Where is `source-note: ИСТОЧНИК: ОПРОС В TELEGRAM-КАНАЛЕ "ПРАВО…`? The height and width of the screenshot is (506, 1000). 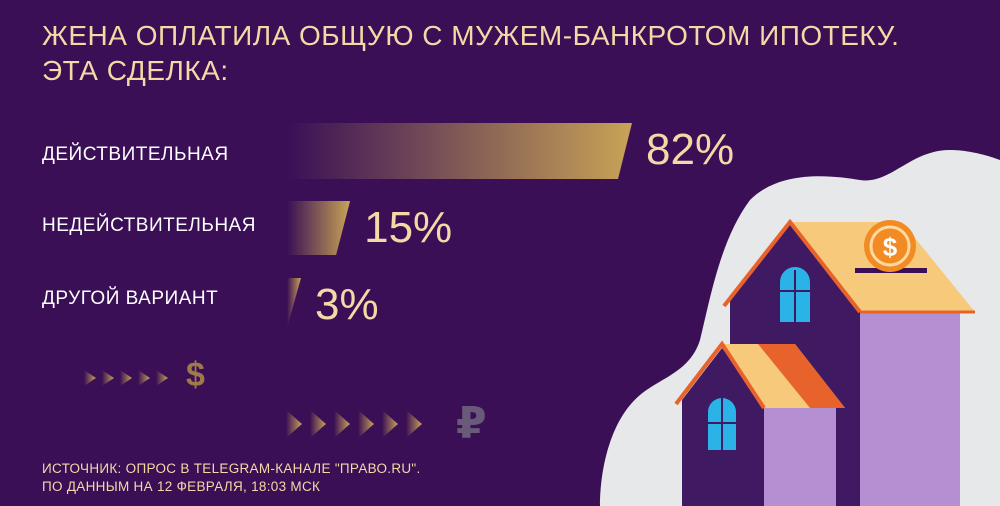 source-note: ИСТОЧНИК: ОПРОС В TELEGRAM-КАНАЛЕ "ПРАВО… is located at coordinates (231, 478).